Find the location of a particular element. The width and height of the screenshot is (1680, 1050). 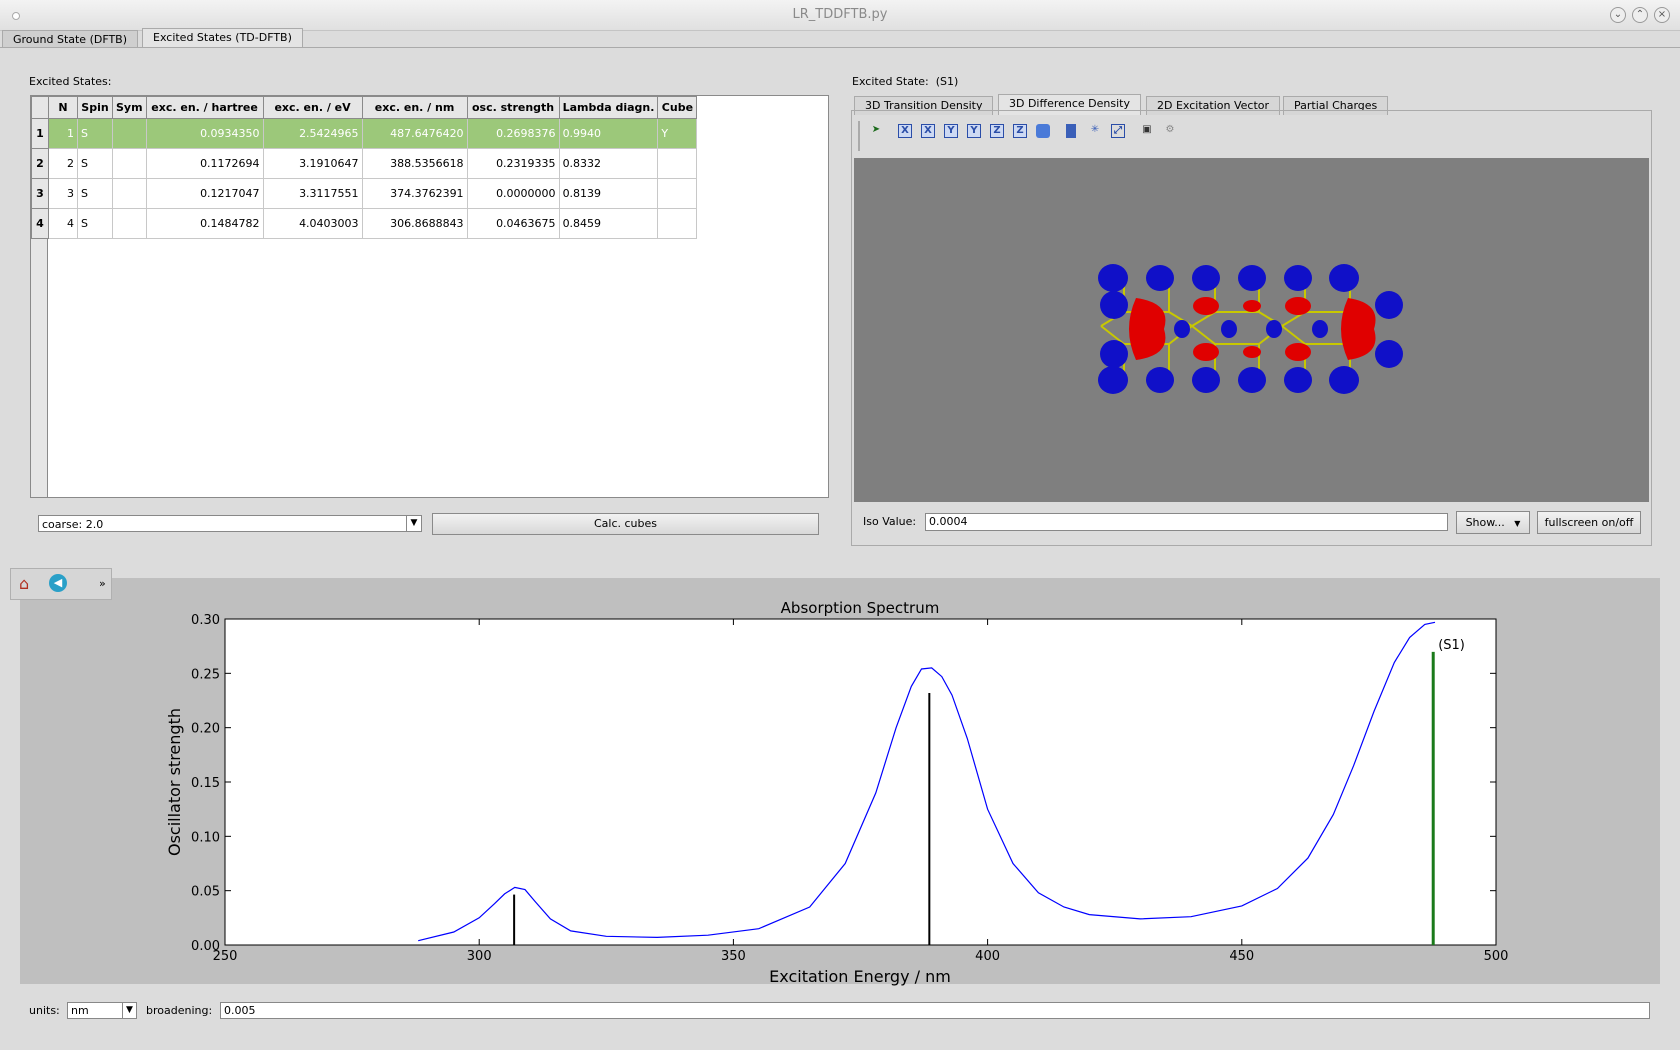

cell-cube: Y is located at coordinates (677, 133).